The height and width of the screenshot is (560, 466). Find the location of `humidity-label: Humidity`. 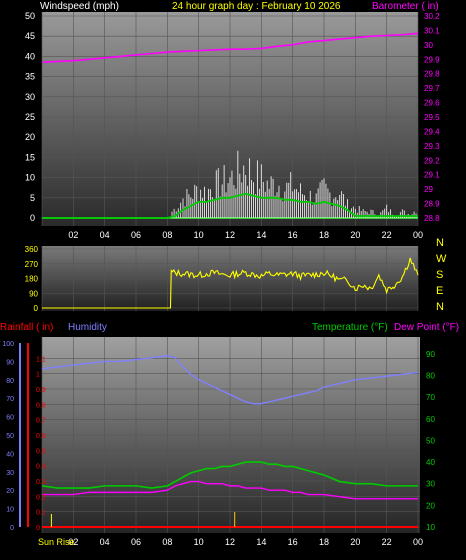

humidity-label: Humidity is located at coordinates (87, 327).